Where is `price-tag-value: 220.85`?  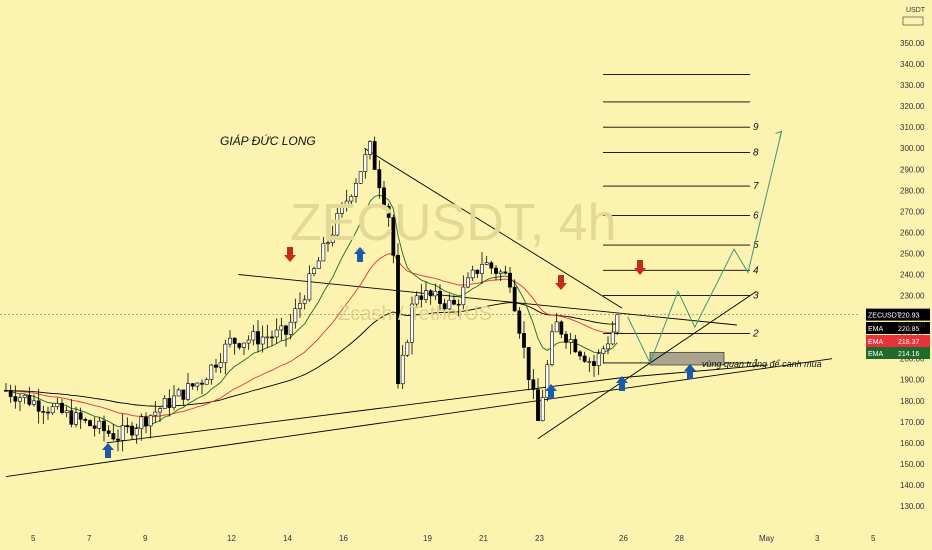
price-tag-value: 220.85 is located at coordinates (909, 329).